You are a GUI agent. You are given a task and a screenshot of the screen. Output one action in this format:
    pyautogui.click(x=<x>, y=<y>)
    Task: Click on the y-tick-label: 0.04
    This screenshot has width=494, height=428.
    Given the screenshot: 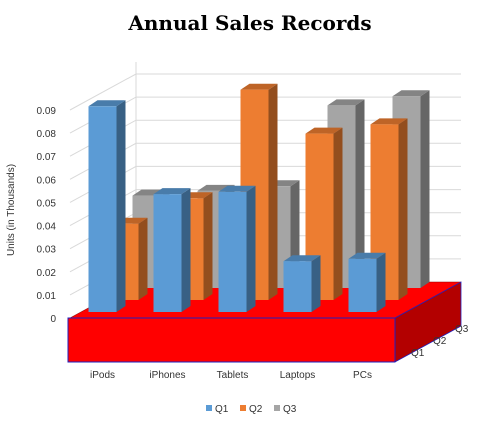 What is the action you would take?
    pyautogui.click(x=47, y=227)
    